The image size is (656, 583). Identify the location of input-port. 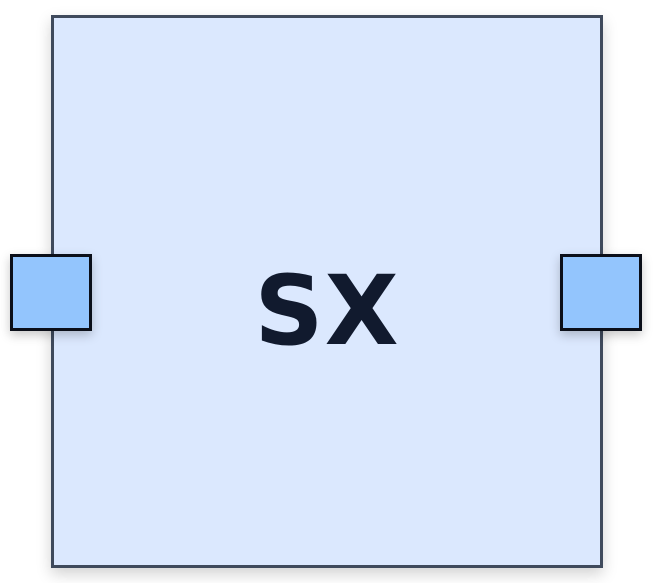
(51, 292).